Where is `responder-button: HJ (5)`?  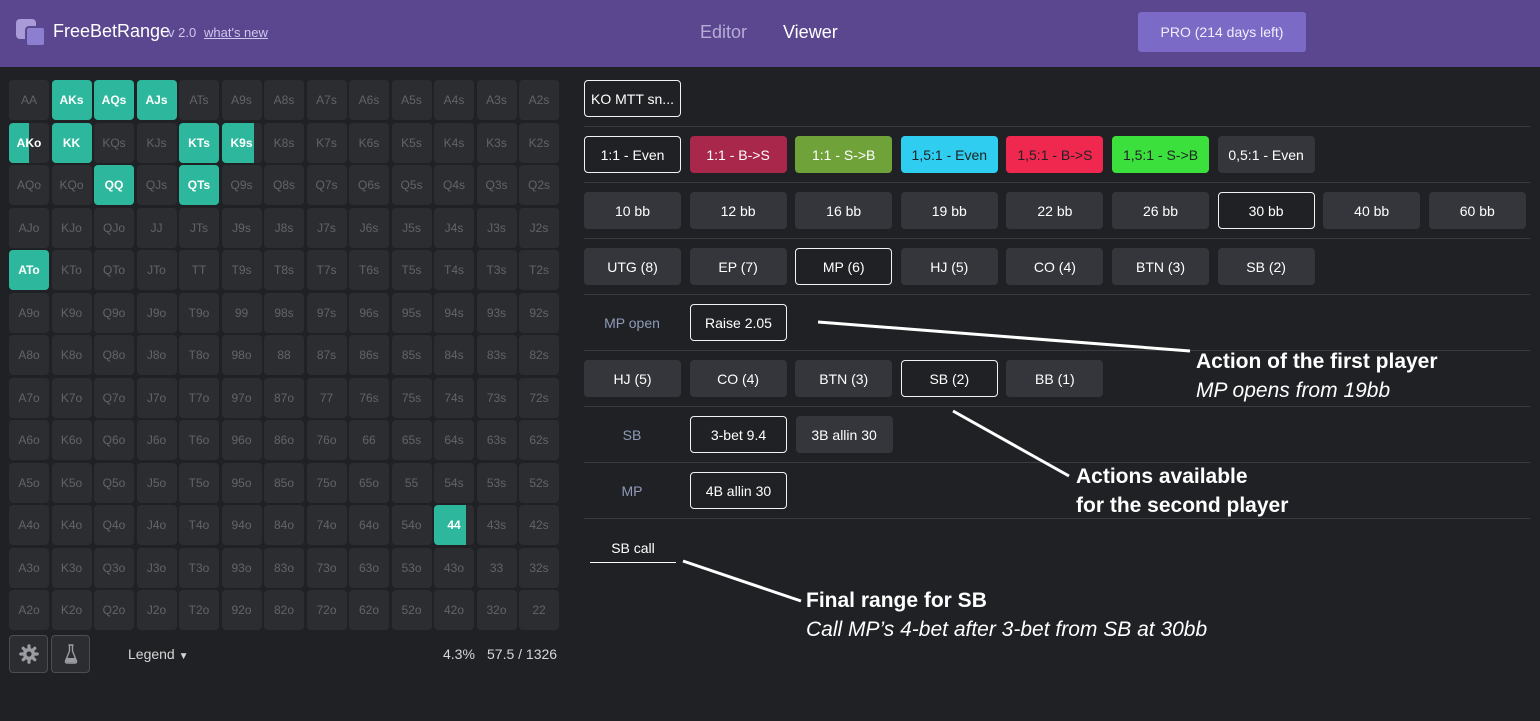
responder-button: HJ (5) is located at coordinates (632, 378).